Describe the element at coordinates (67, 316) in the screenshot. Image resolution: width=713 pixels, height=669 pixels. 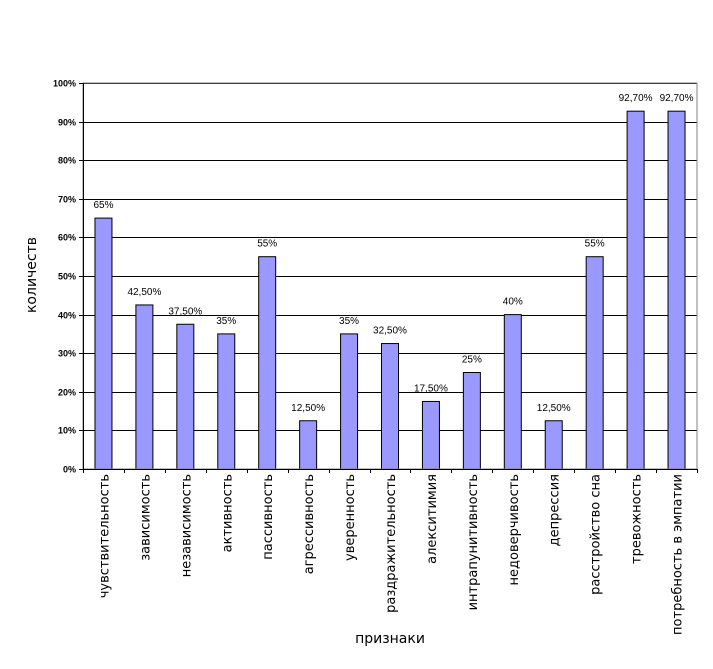
I see `y-tick-label: 40%` at that location.